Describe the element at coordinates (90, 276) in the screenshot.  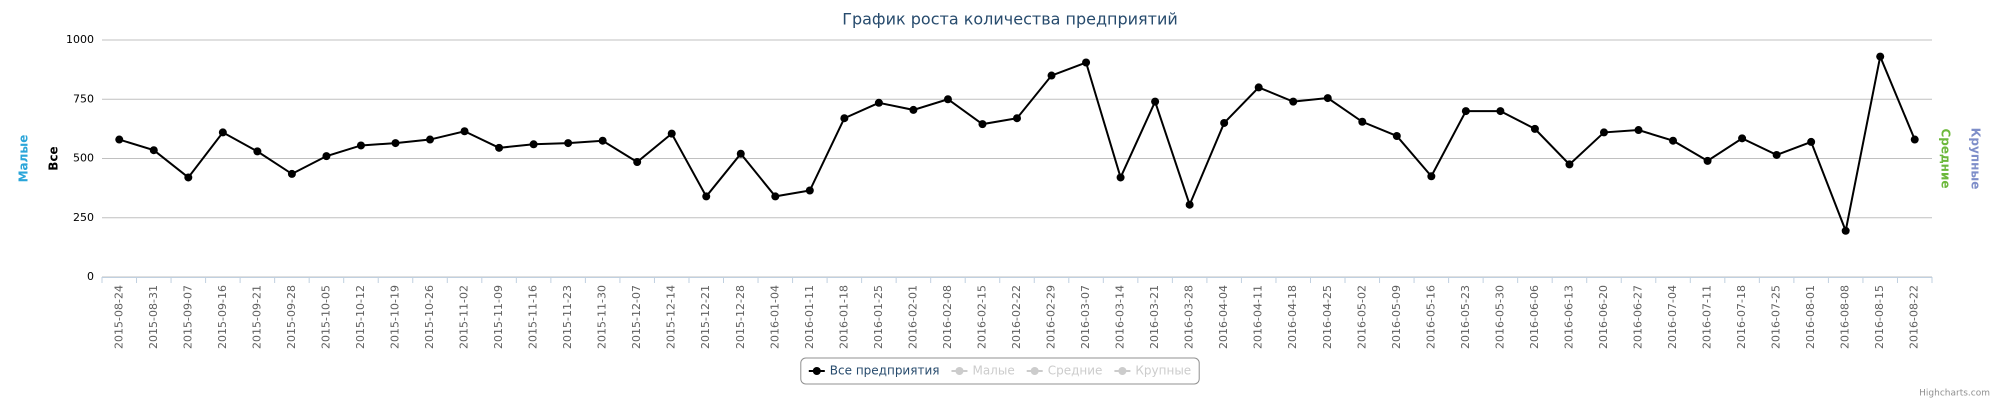
I see `y-tick-label: 0` at that location.